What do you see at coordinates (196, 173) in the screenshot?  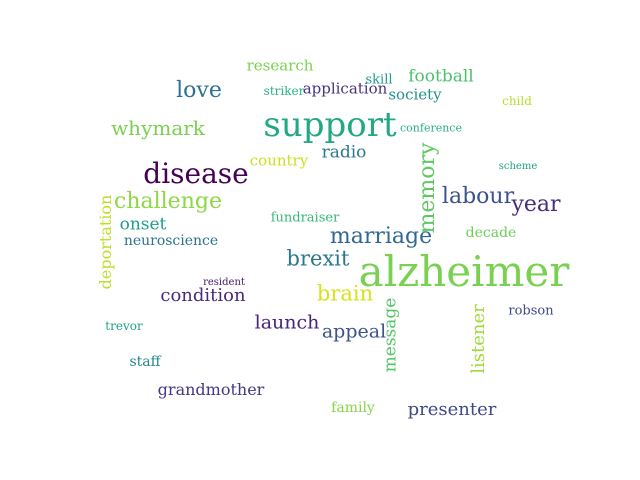 I see `word-disease: disease` at bounding box center [196, 173].